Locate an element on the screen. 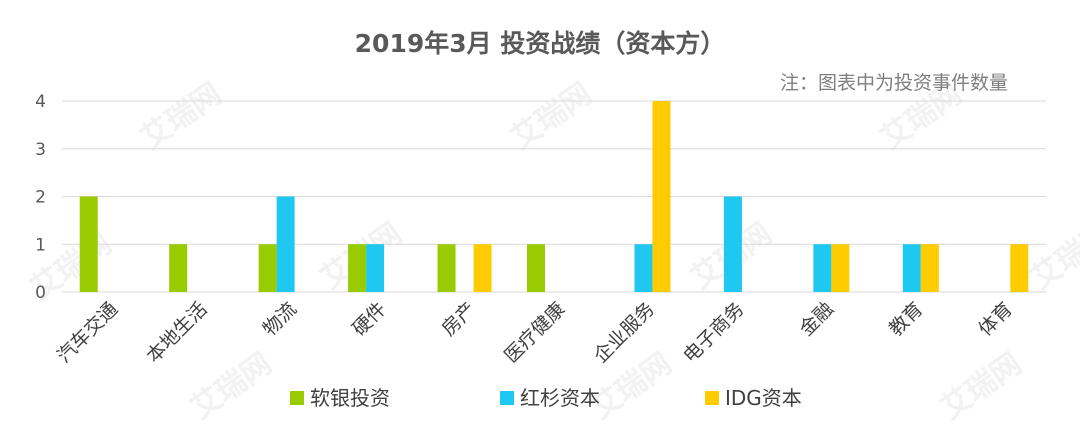 The width and height of the screenshot is (1080, 427). x-tick-label: 本地生活 is located at coordinates (176, 332).